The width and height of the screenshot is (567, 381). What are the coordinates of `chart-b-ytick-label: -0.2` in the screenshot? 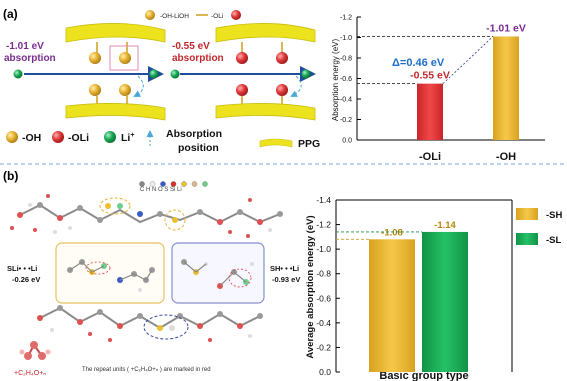 It's located at (323, 347).